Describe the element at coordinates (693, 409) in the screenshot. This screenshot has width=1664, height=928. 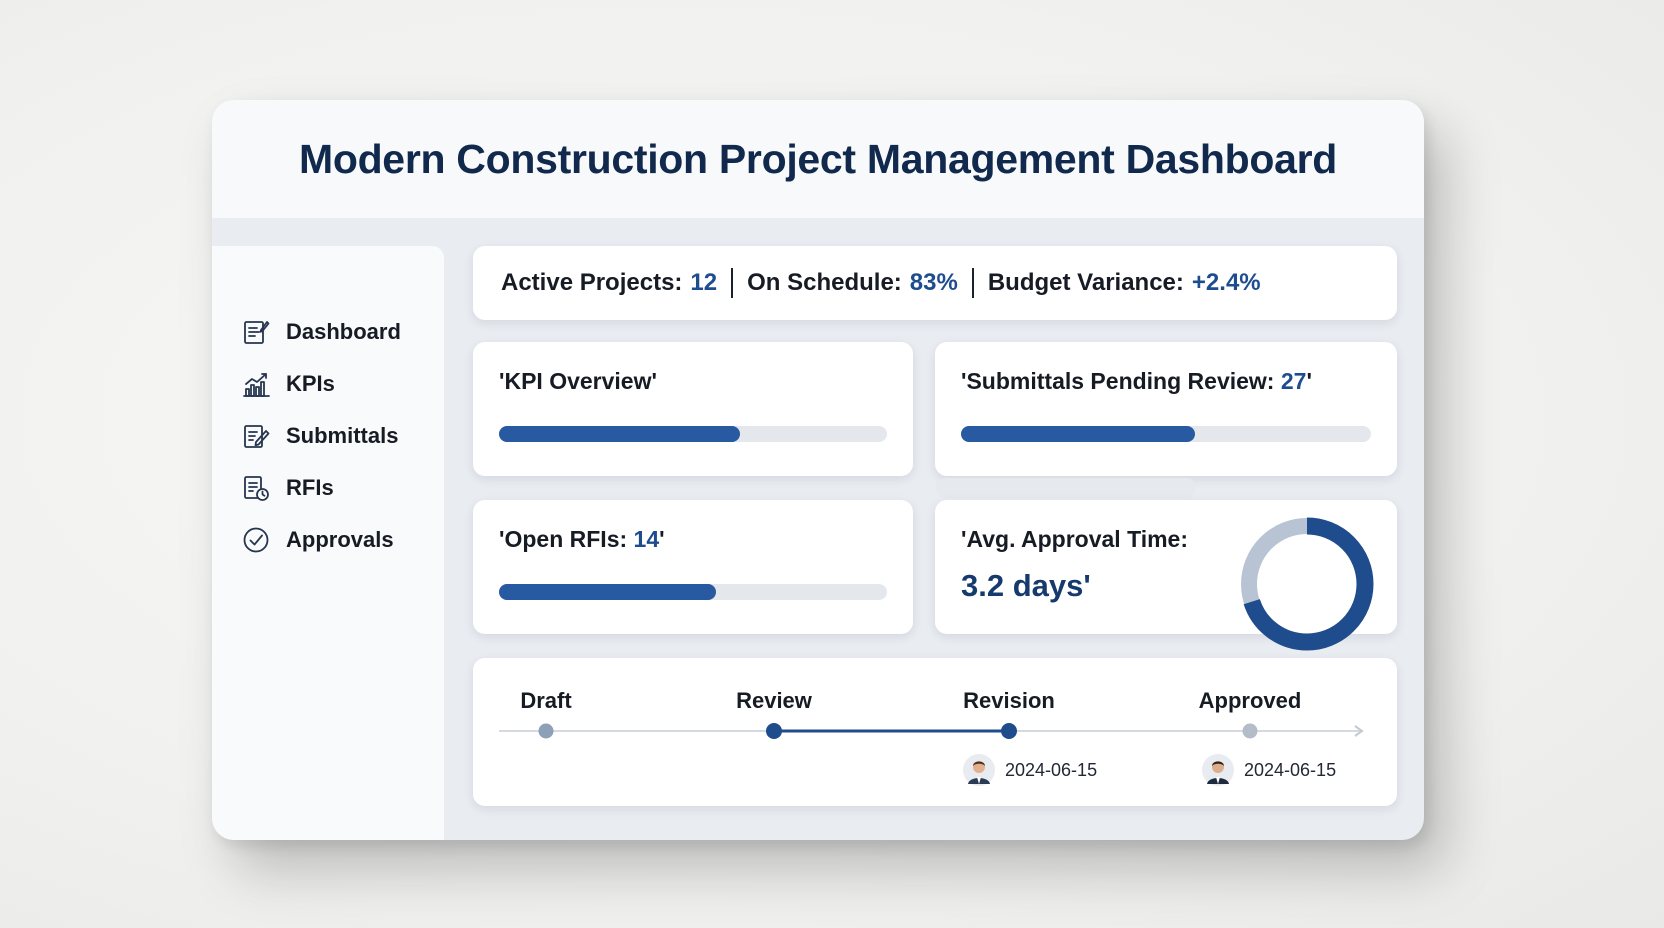
I see `kpi-overview-card: 'KPI Overview'` at that location.